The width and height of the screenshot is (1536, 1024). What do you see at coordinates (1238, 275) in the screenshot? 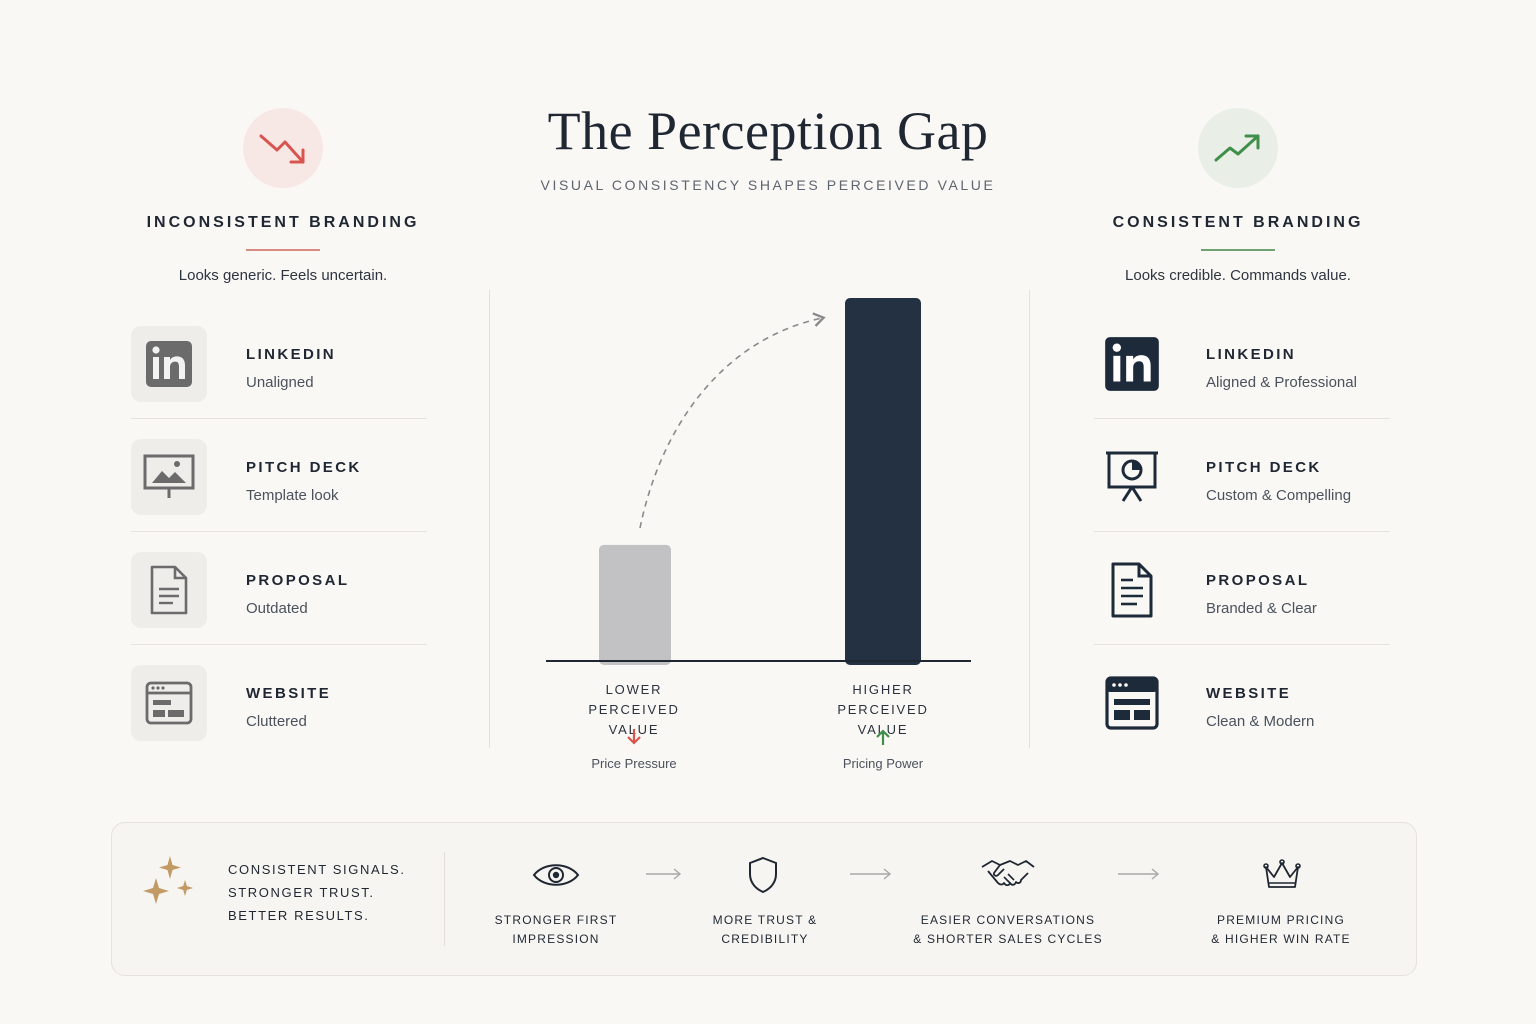
I see `right-section-subtitle: Looks credible. Commands value.` at bounding box center [1238, 275].